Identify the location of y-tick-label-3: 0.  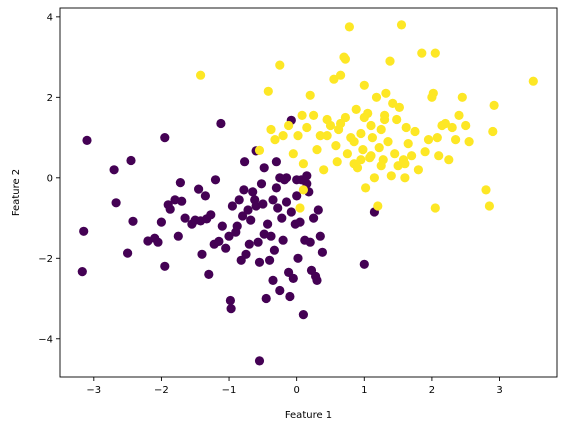
(50, 178).